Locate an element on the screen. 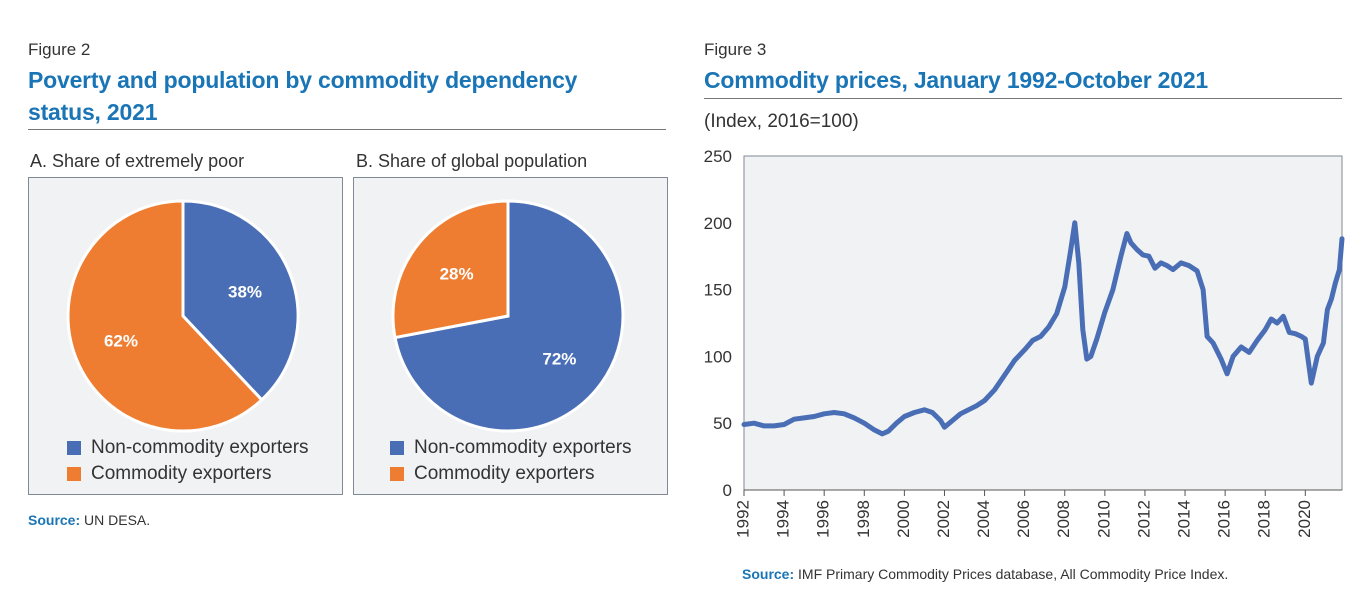  pie-a: 38% 62% is located at coordinates (183, 316).